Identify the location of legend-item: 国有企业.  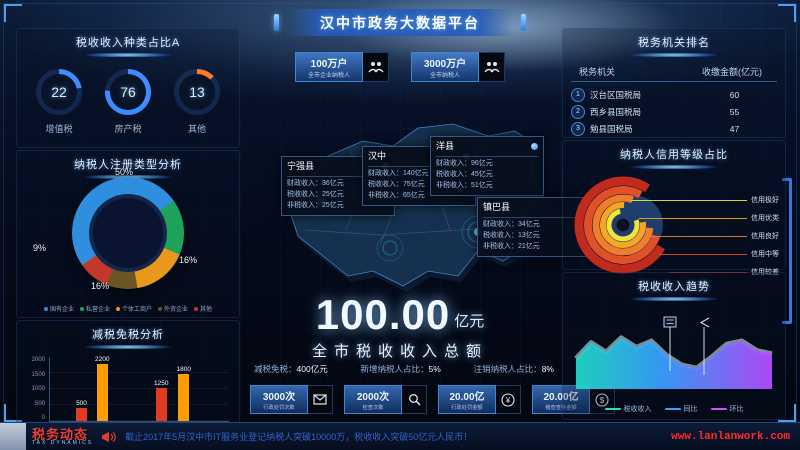
(58, 308).